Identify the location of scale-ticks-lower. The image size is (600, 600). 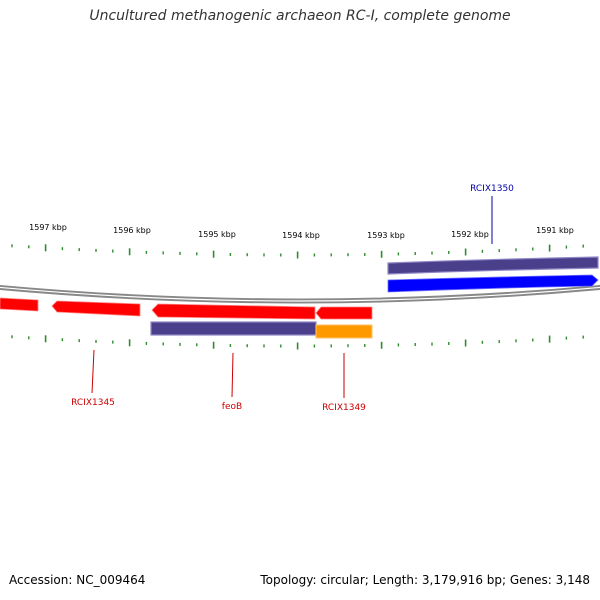
(297, 342).